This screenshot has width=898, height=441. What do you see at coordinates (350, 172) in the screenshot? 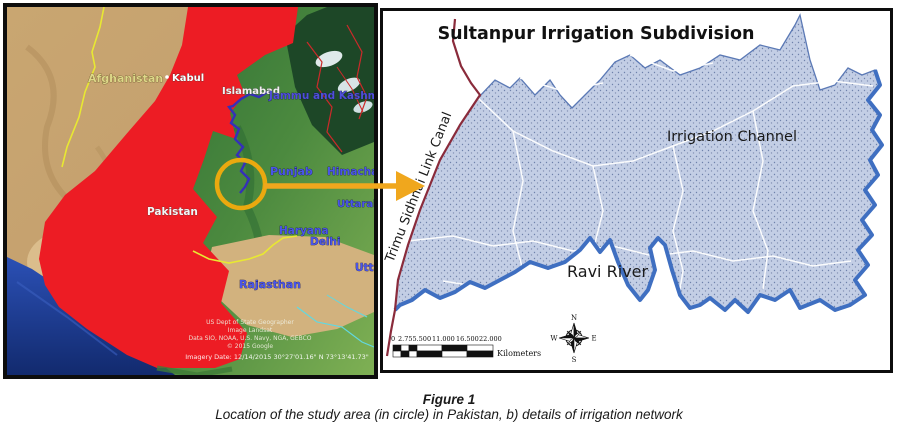
I see `label-himachal: Himachal Pra` at bounding box center [350, 172].